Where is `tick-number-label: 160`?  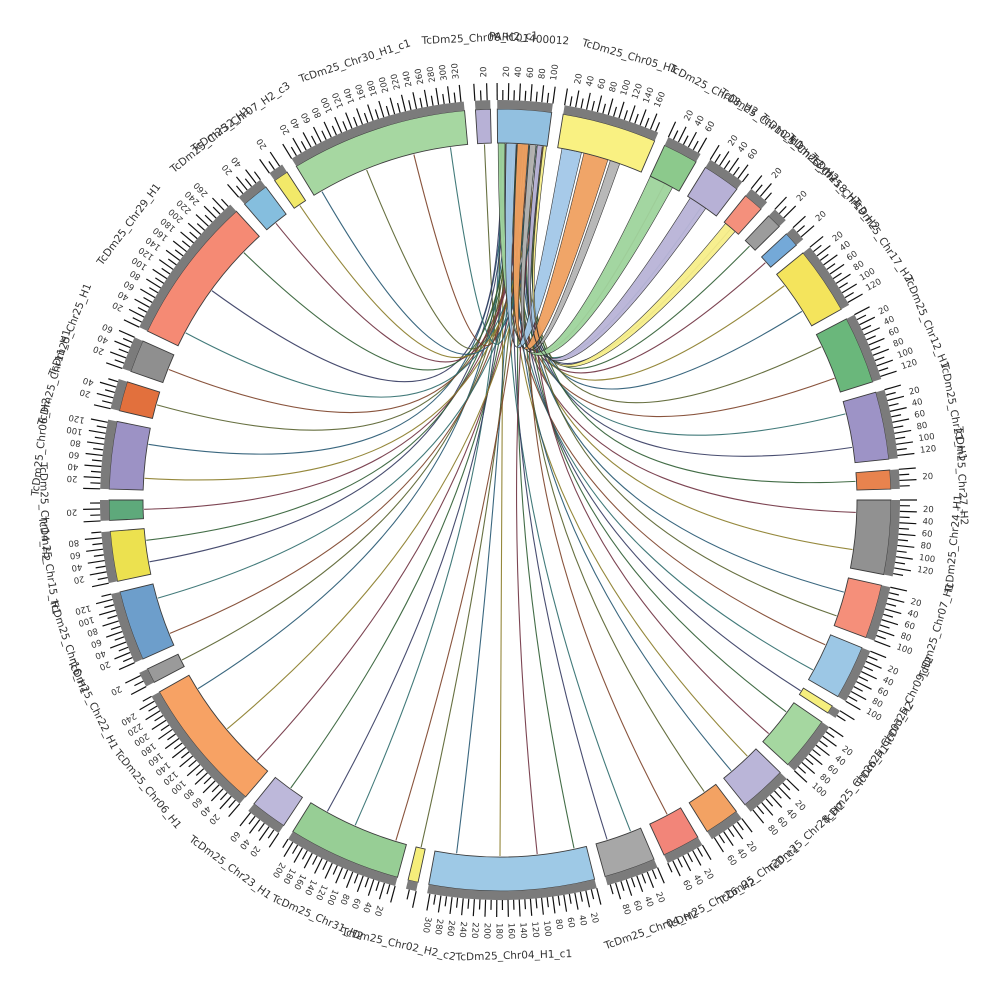 tick-number-label: 160 is located at coordinates (510, 931).